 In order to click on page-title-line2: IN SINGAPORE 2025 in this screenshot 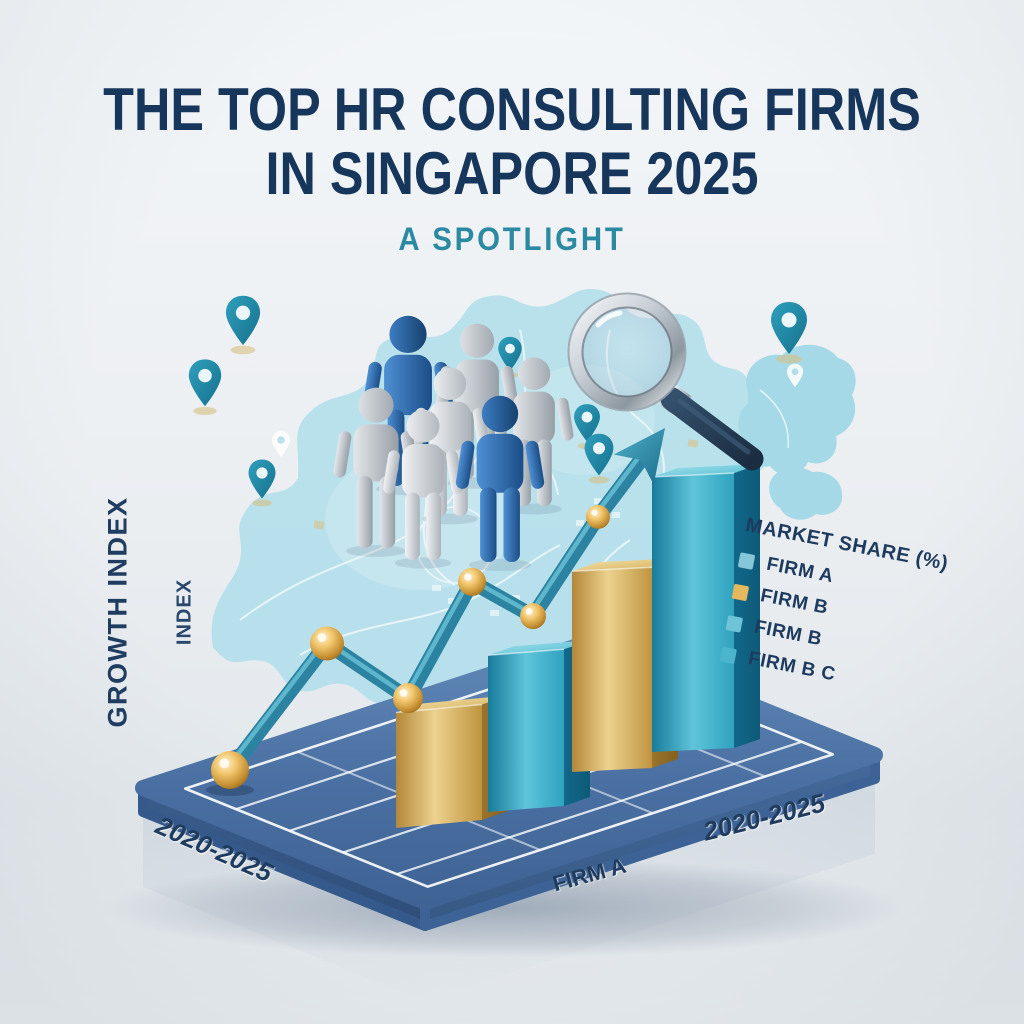, I will do `click(512, 173)`.